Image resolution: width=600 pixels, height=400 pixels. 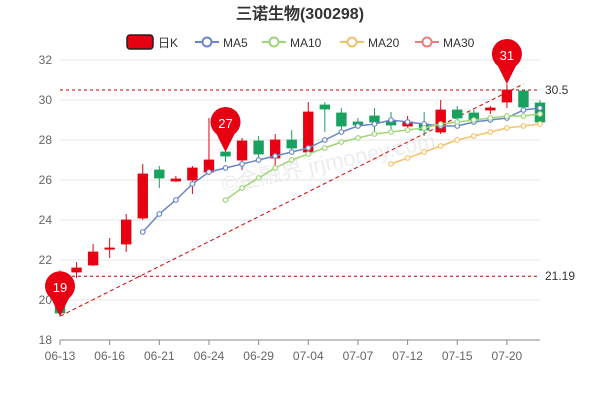 I want to click on legend-swatch-marker-ma10, so click(x=274, y=42).